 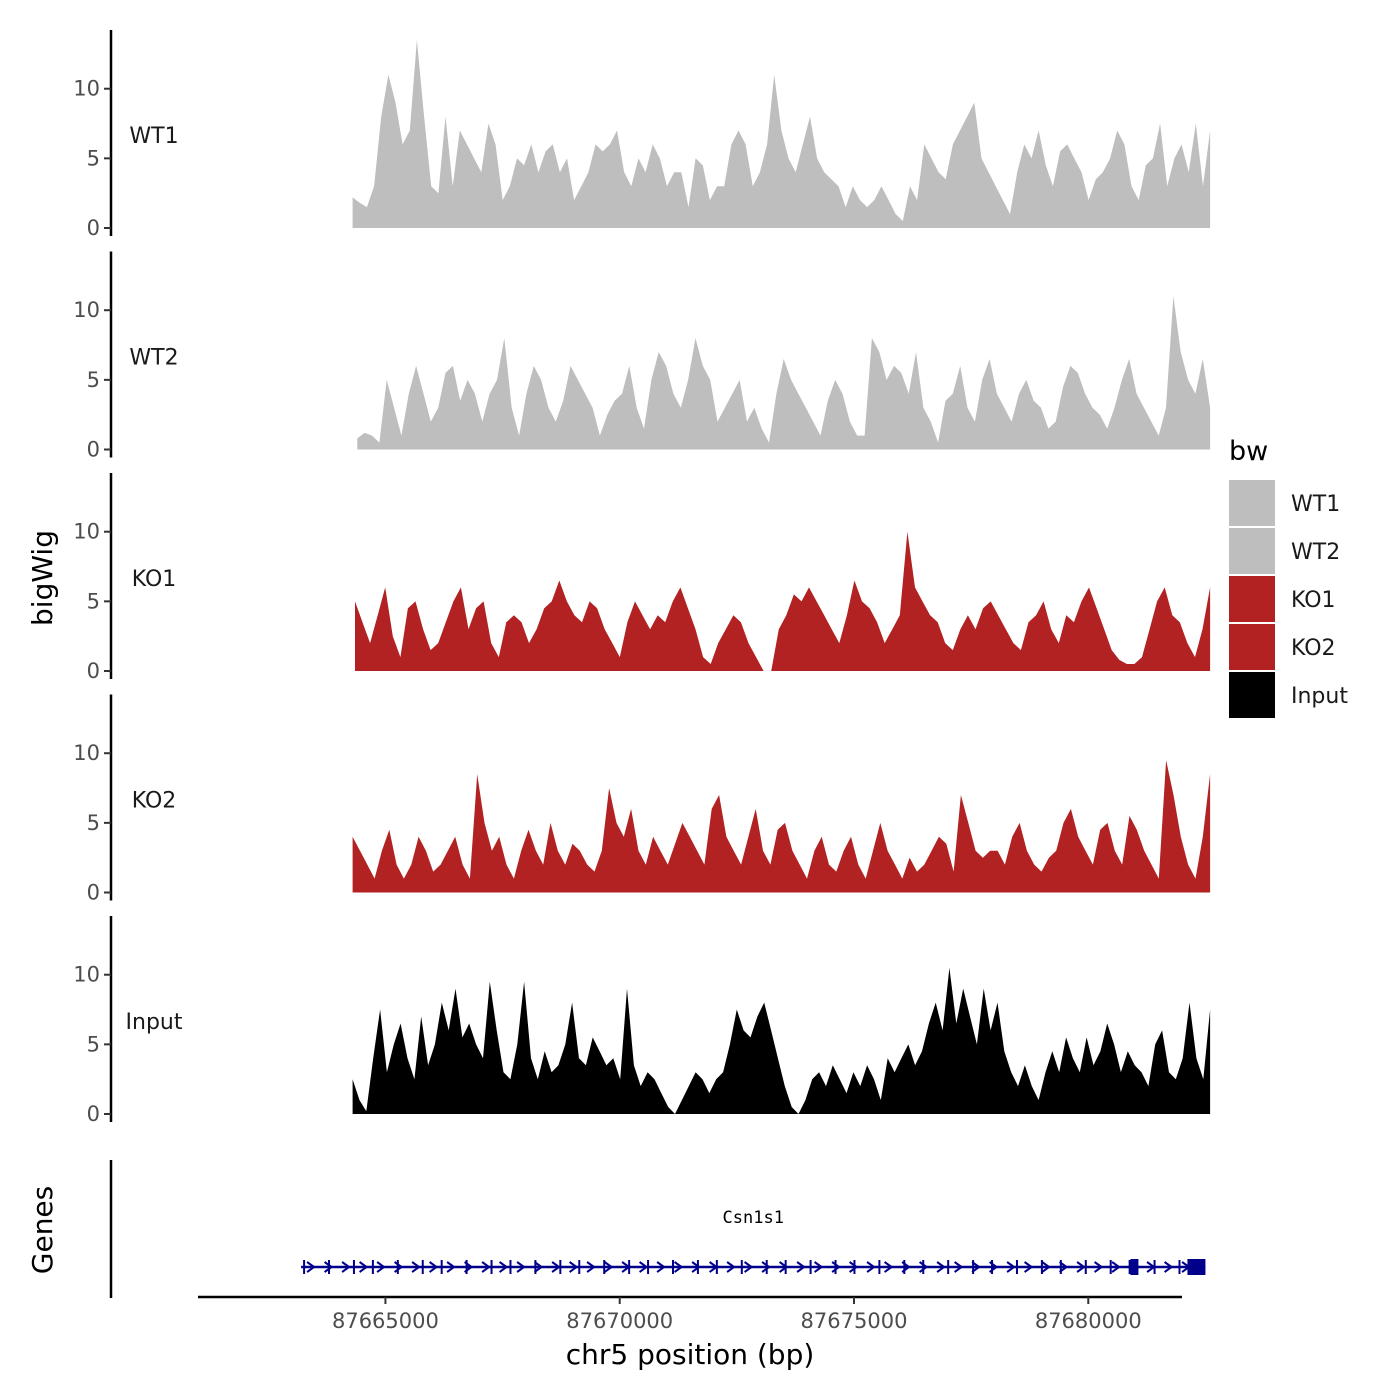 What do you see at coordinates (93, 823) in the screenshot?
I see `y-tick-label-ko2-5: 5` at bounding box center [93, 823].